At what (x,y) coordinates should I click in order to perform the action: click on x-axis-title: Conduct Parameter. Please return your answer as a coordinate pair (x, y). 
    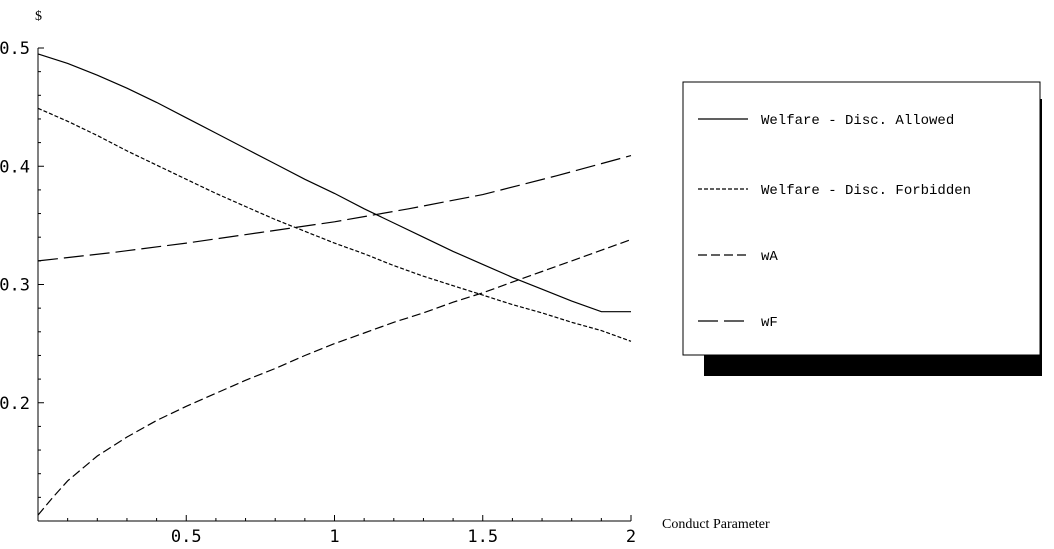
    Looking at the image, I should click on (716, 524).